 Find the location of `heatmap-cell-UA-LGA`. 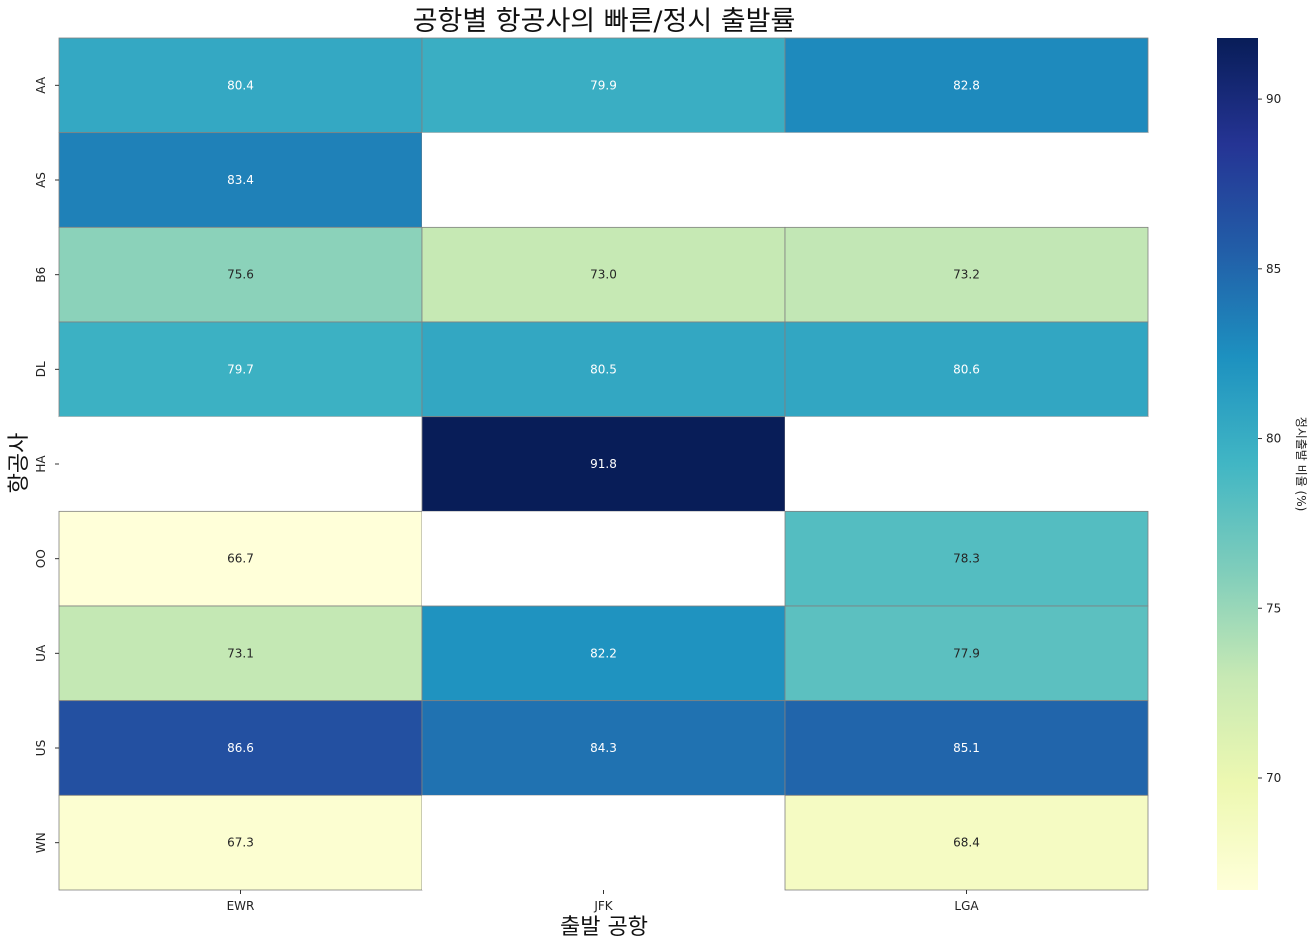

heatmap-cell-UA-LGA is located at coordinates (966, 653).